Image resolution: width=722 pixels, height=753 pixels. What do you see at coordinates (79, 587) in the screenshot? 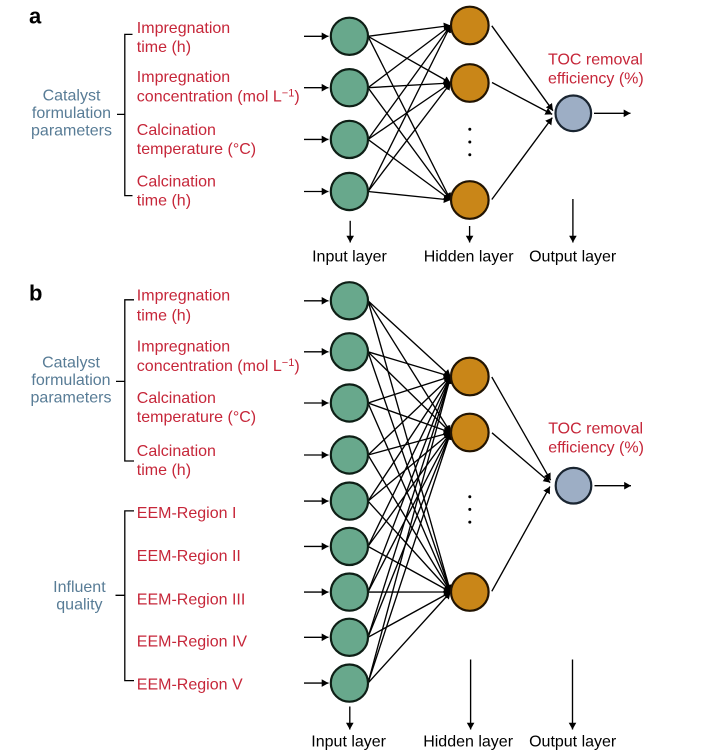
I see `svg-text: Influent` at bounding box center [79, 587].